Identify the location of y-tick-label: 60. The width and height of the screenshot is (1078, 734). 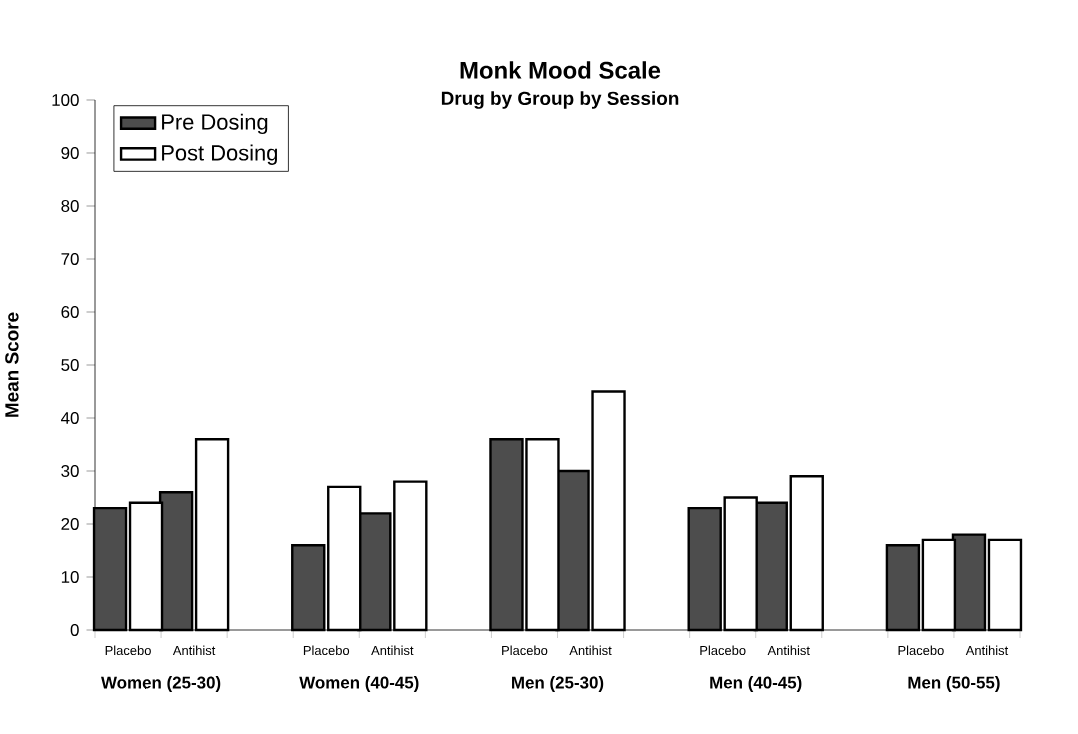
(70, 312).